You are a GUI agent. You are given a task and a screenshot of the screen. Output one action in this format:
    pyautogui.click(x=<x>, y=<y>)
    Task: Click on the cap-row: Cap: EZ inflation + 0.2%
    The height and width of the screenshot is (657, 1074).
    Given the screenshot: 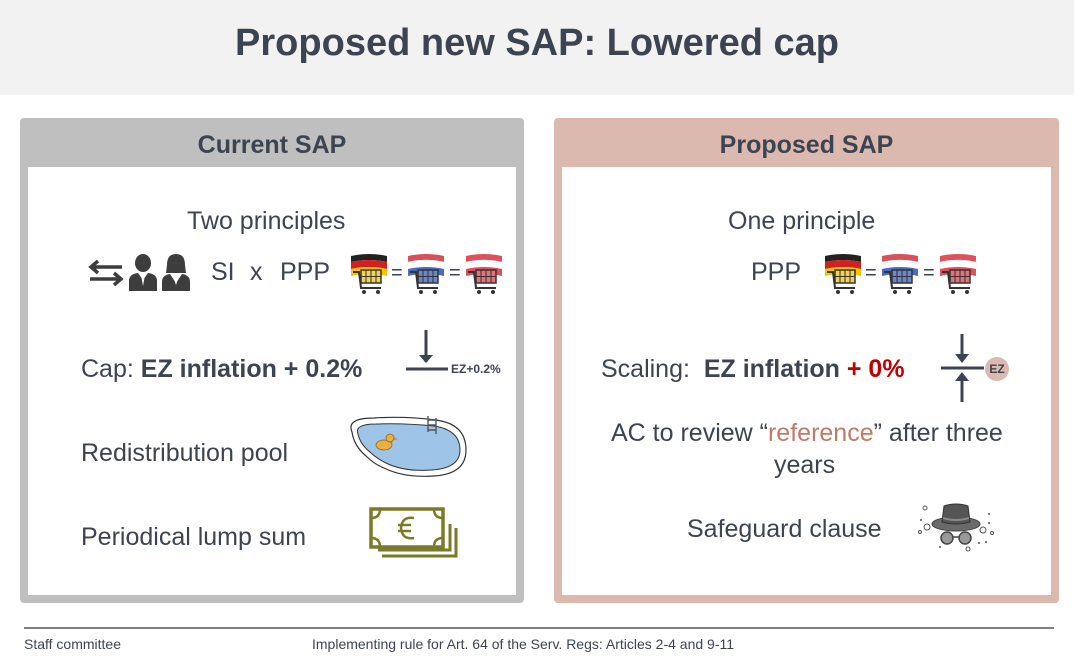 What is the action you would take?
    pyautogui.click(x=221, y=369)
    